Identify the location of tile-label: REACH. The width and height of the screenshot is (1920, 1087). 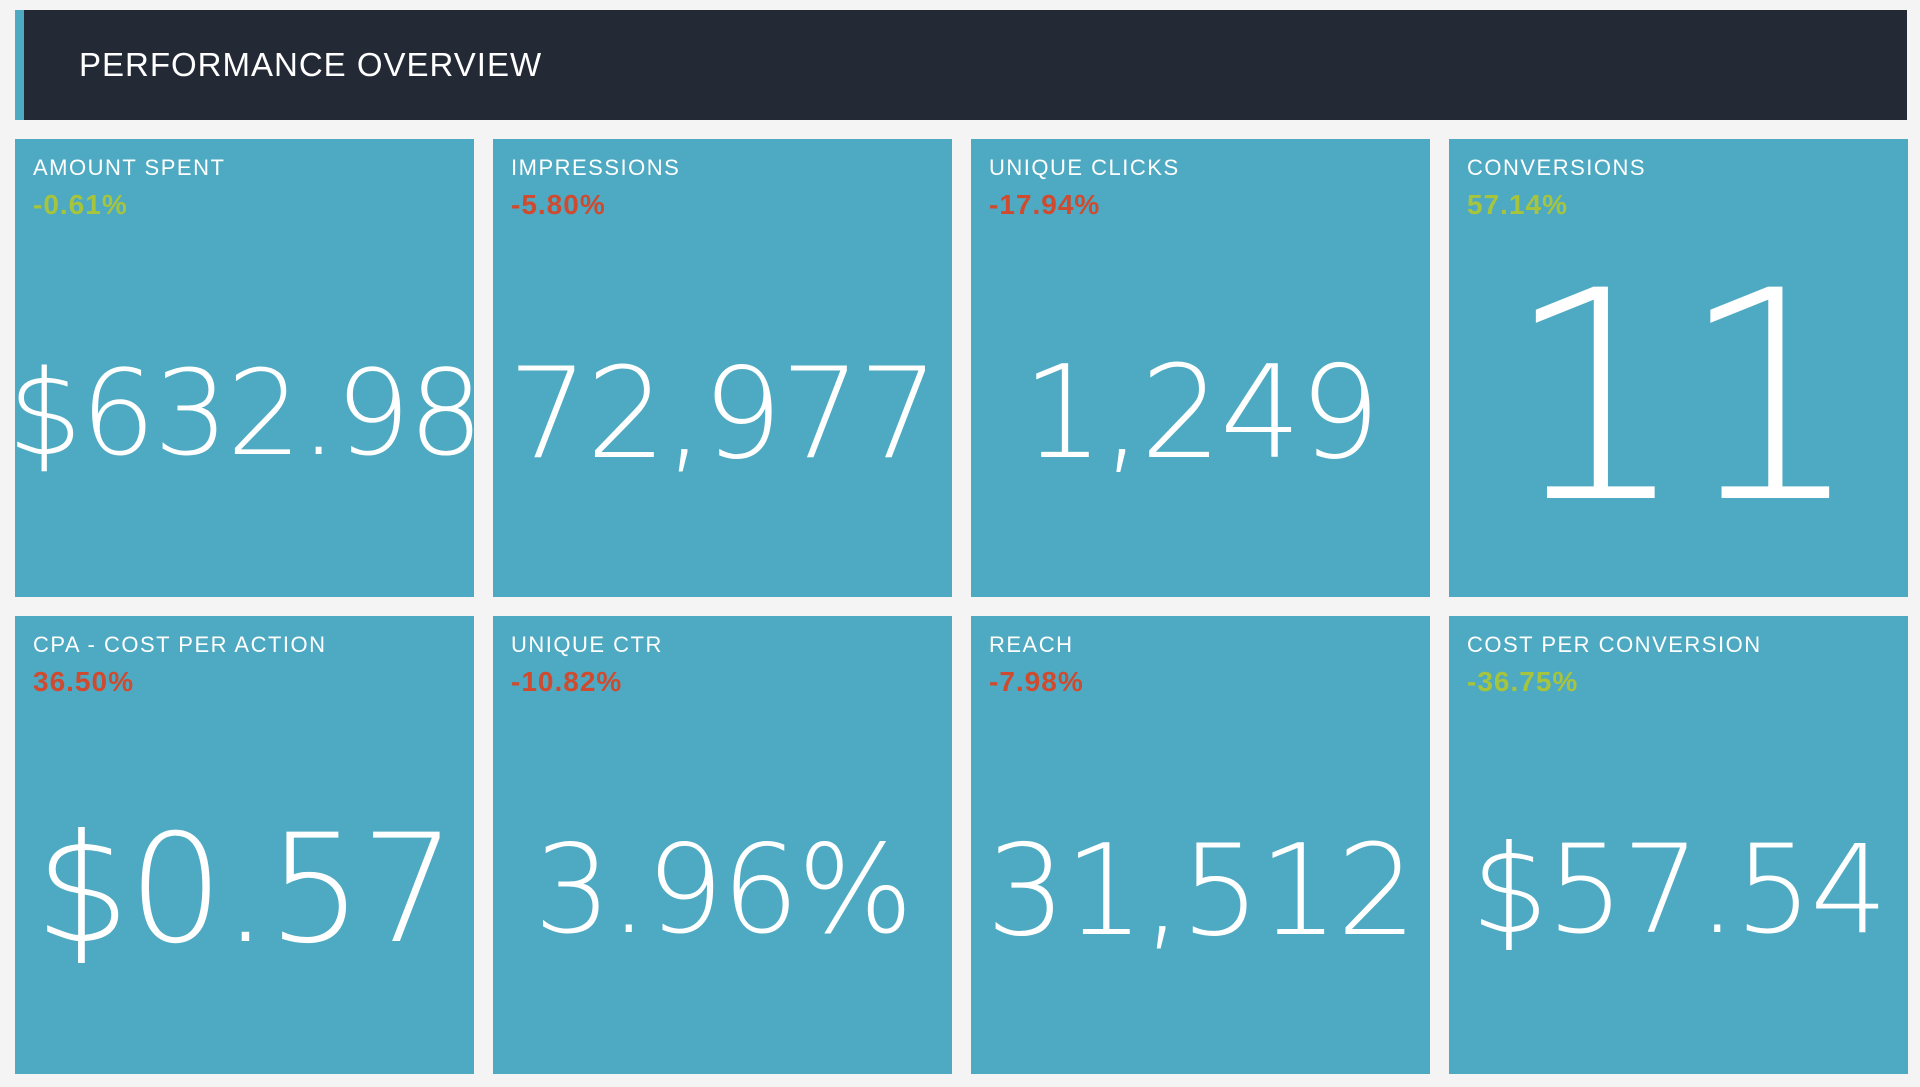
(1031, 644).